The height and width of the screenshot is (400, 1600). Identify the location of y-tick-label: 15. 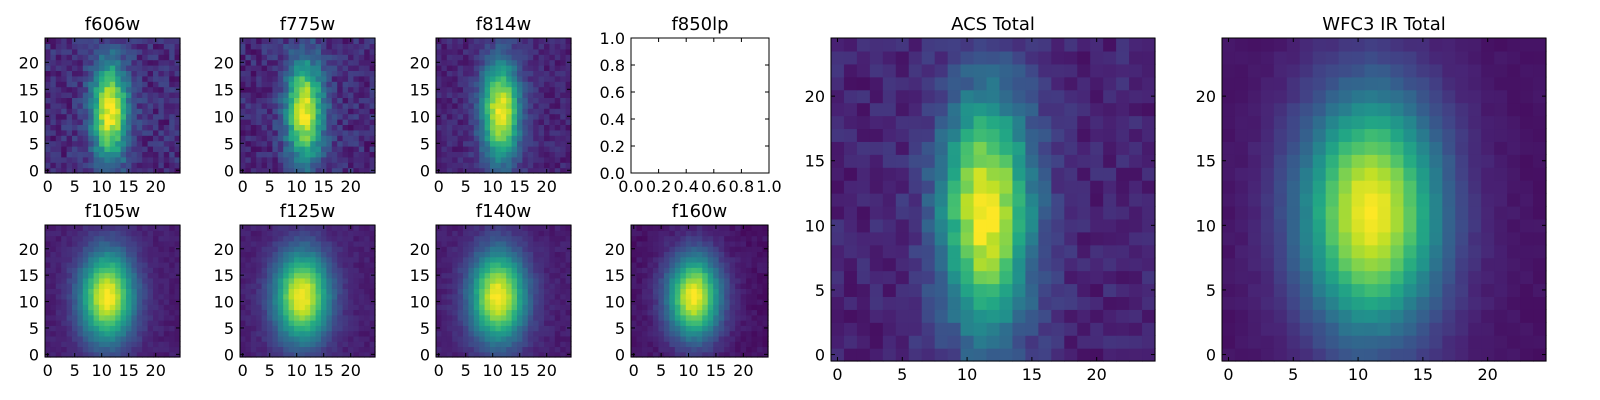
(420, 275).